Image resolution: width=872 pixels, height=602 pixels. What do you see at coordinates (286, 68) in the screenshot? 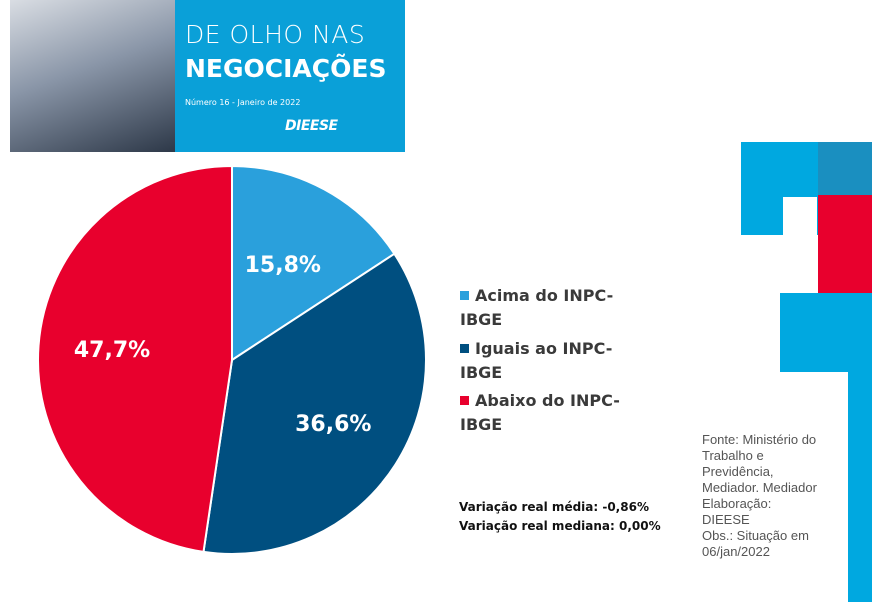
I see `header-title: NEGOCIAÇÕES` at bounding box center [286, 68].